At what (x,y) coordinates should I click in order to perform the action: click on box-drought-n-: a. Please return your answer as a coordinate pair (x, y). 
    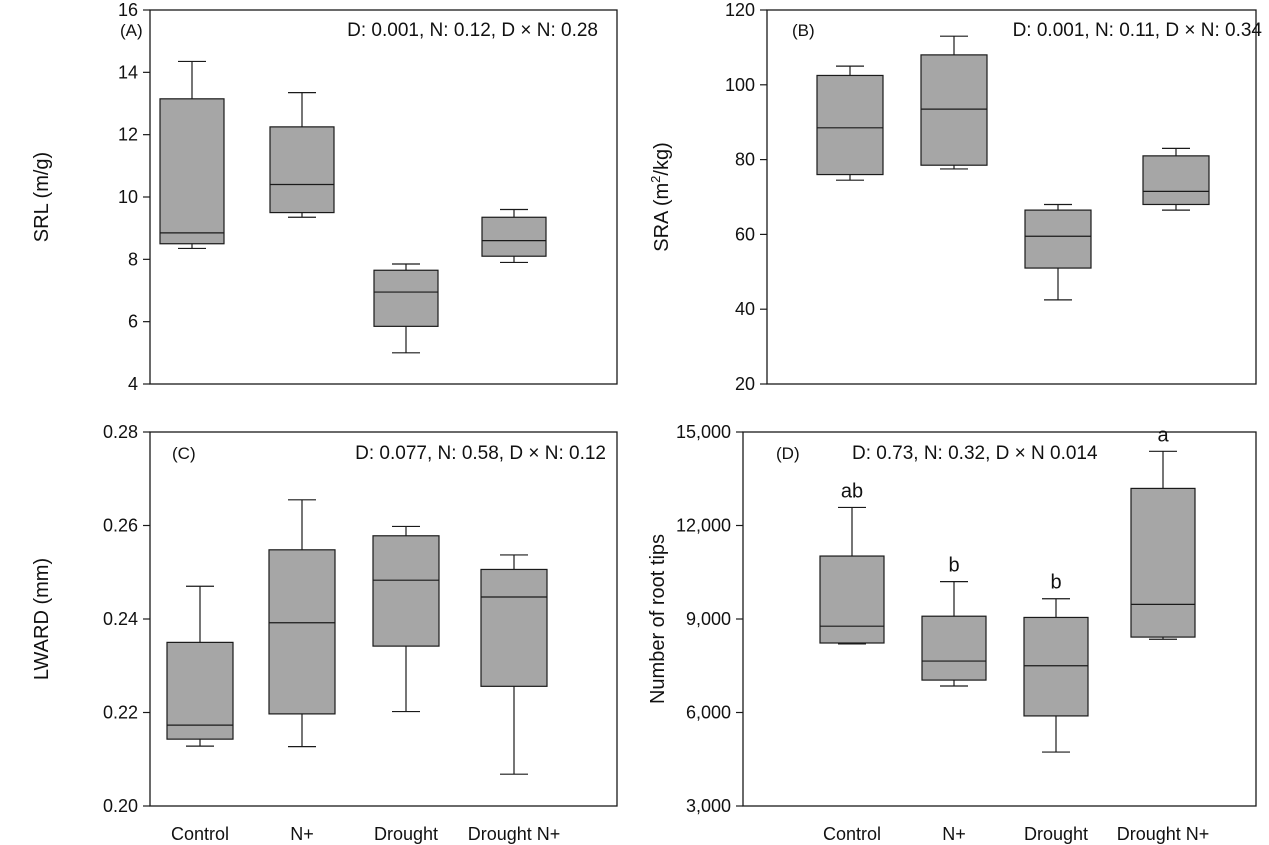
    Looking at the image, I should click on (1163, 532).